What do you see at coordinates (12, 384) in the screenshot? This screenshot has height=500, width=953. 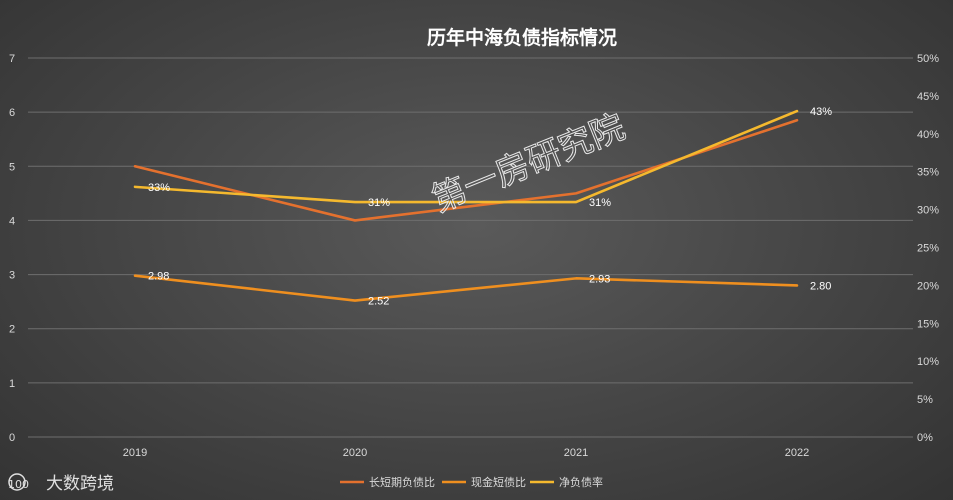 I see `left-axis-tick-label: 1` at bounding box center [12, 384].